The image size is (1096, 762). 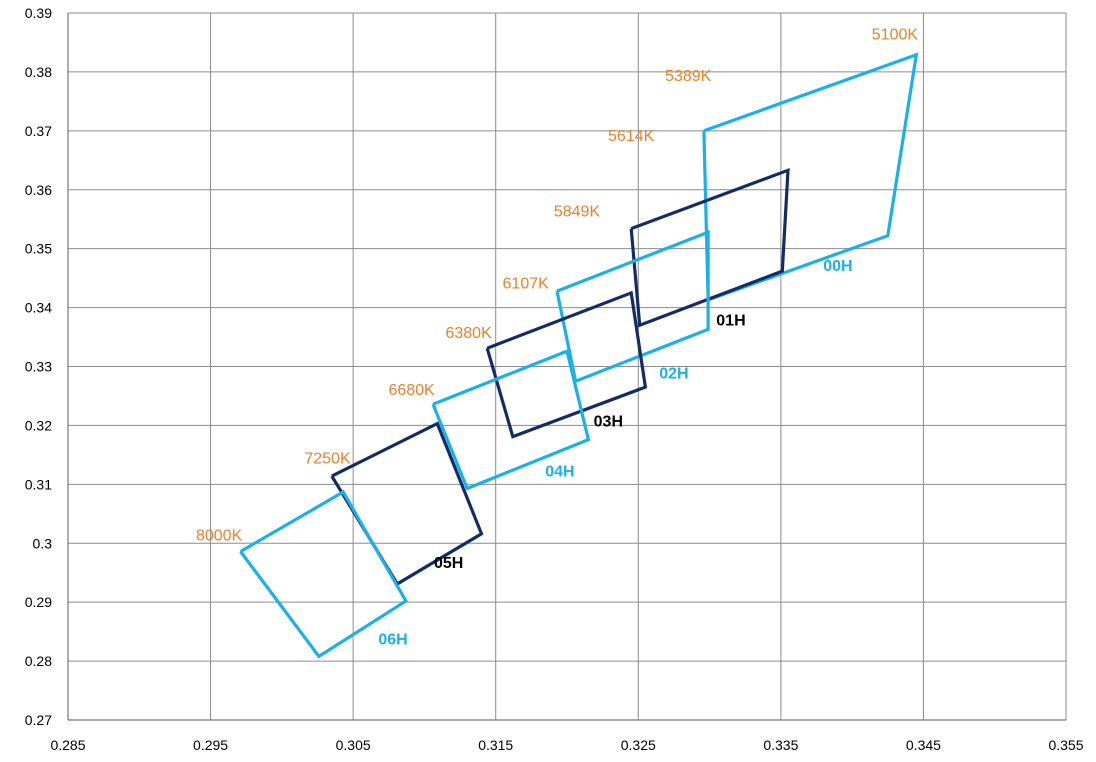 What do you see at coordinates (38, 72) in the screenshot?
I see `y-tick-label: 0.38` at bounding box center [38, 72].